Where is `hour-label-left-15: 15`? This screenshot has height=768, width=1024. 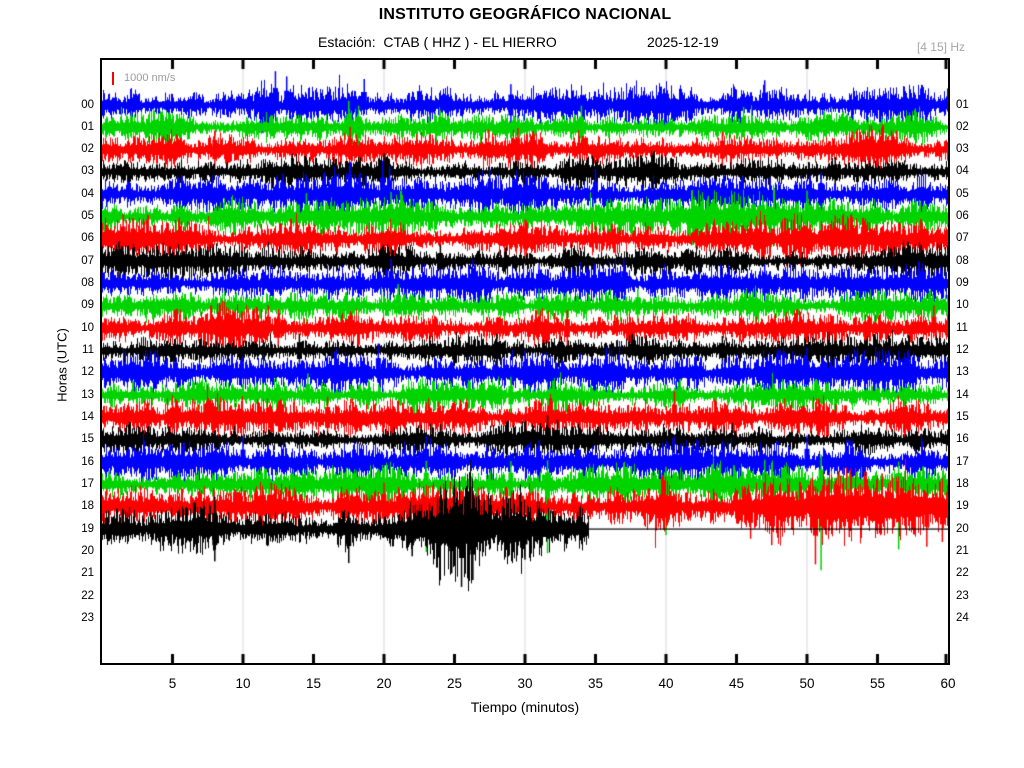
hour-label-left-15: 15 is located at coordinates (87, 439).